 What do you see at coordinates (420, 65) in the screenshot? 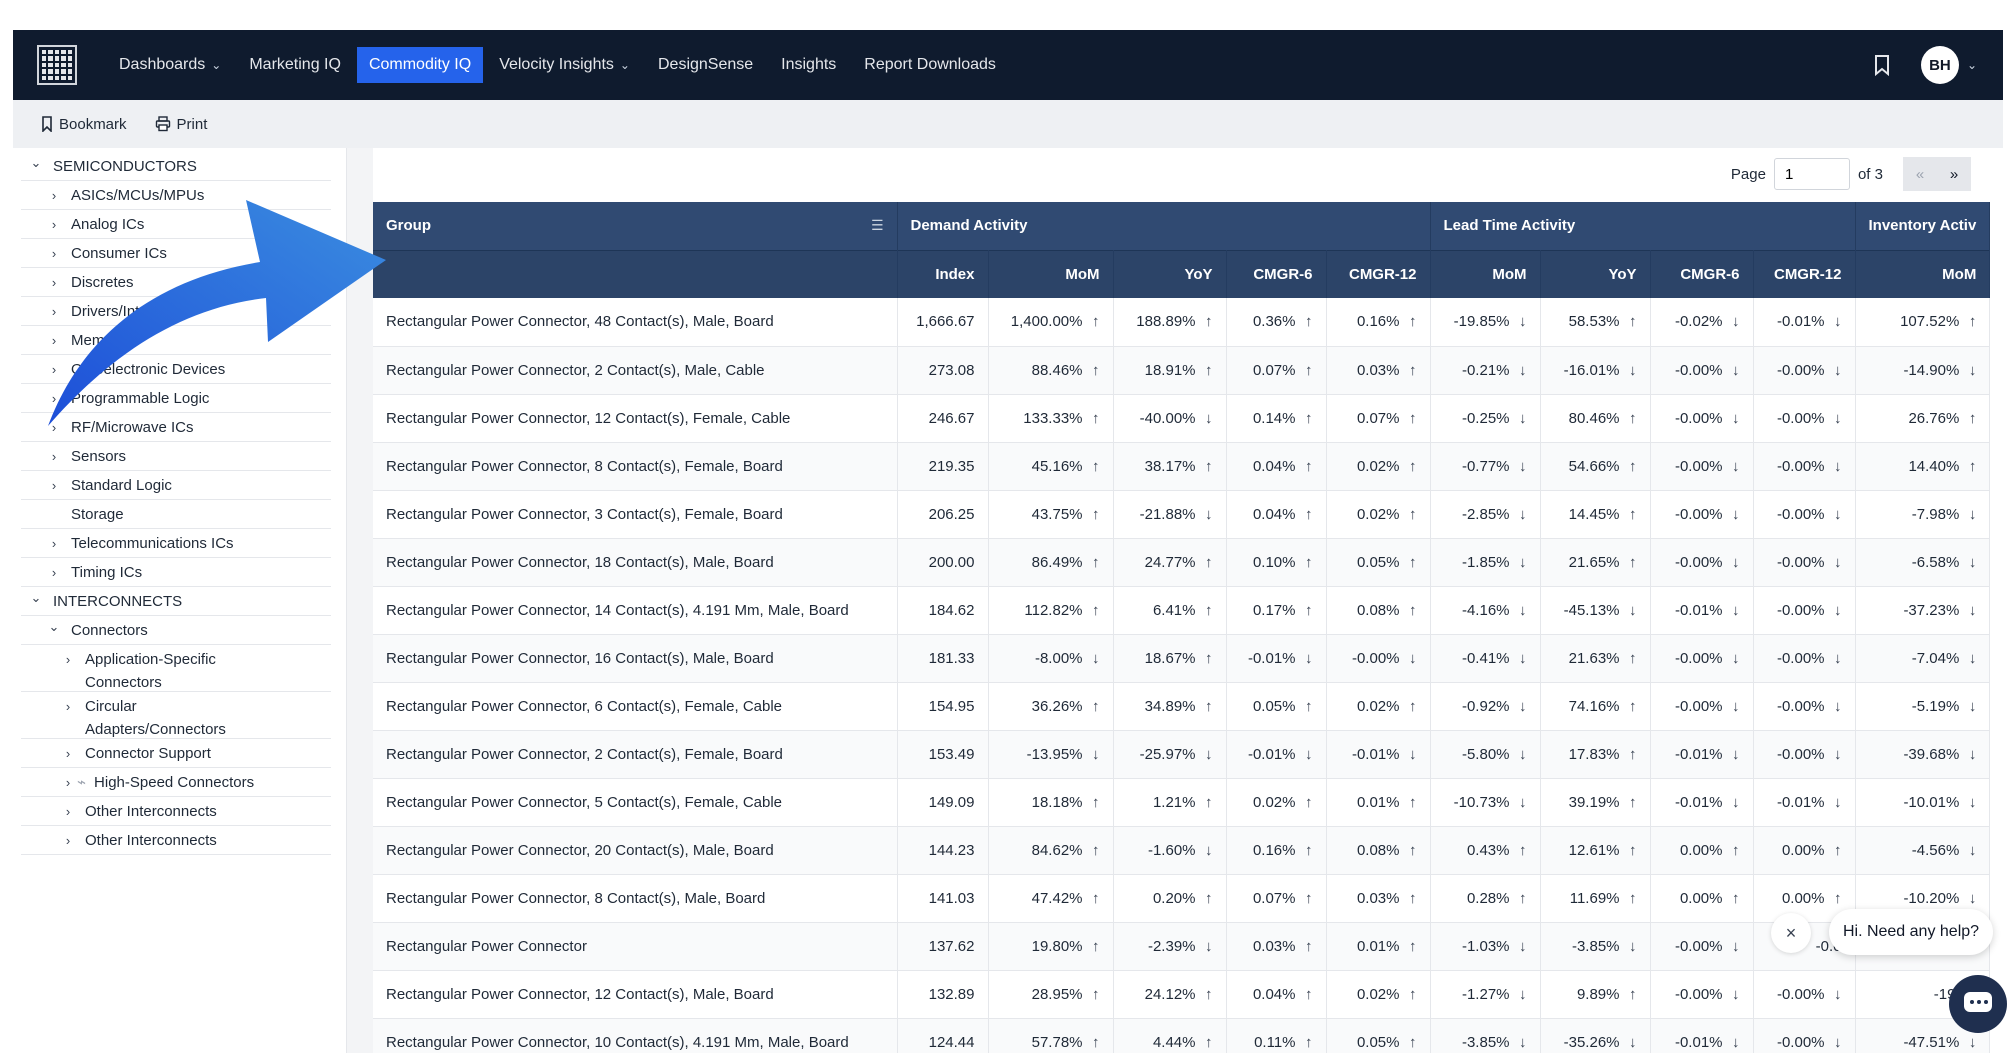
I see `nav-item-commodity-iq: Commodity IQ` at bounding box center [420, 65].